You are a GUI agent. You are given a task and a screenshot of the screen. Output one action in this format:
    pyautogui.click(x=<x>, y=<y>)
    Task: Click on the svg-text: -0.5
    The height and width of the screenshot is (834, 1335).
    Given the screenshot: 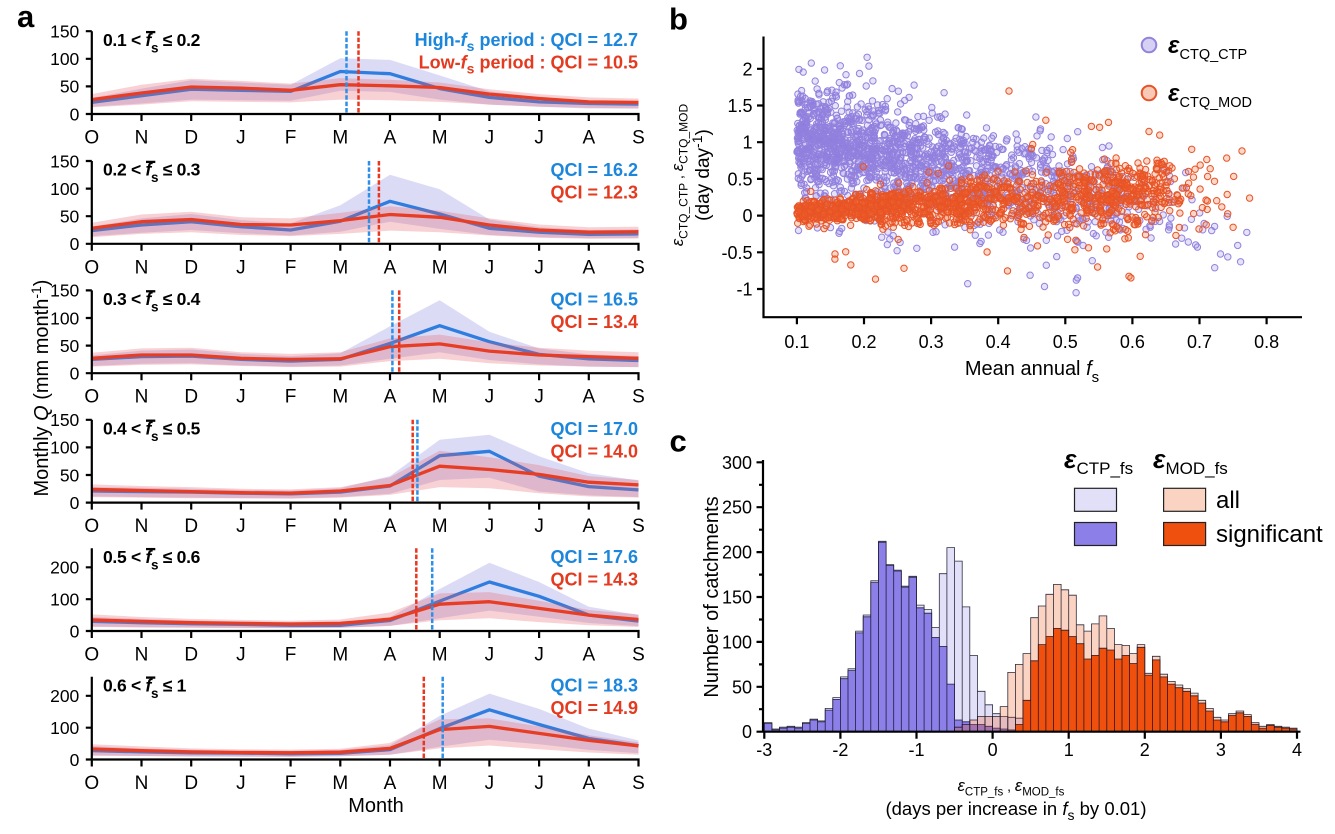 What is the action you would take?
    pyautogui.click(x=736, y=253)
    